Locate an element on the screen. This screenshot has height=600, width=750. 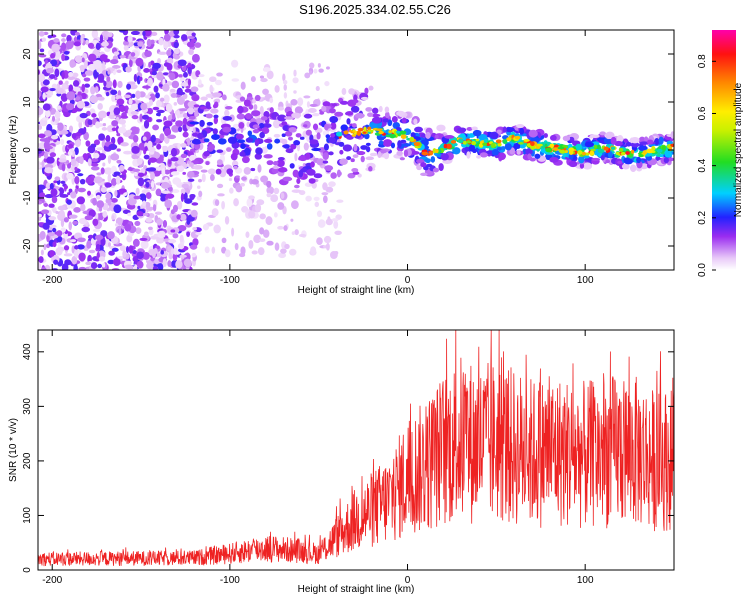
y-tick-label: 0 is located at coordinates (27, 570).